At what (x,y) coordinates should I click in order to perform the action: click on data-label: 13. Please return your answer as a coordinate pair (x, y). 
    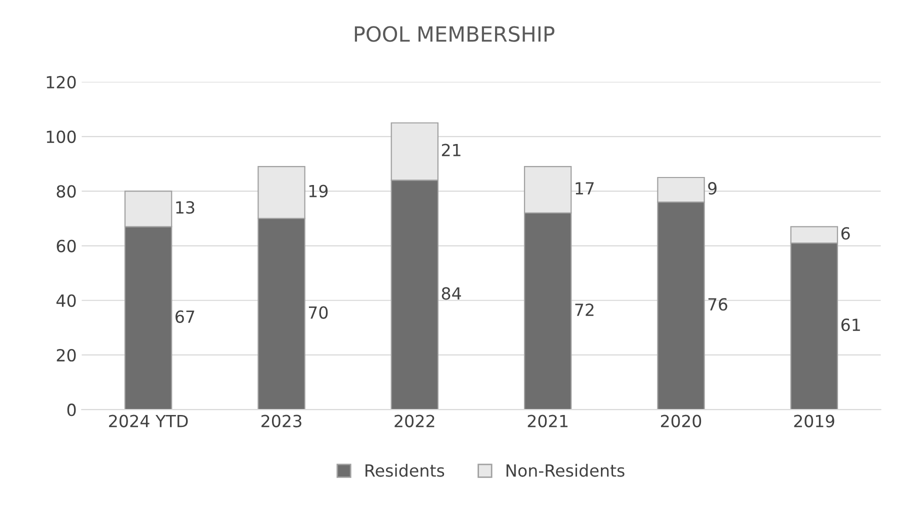
    Looking at the image, I should click on (185, 207).